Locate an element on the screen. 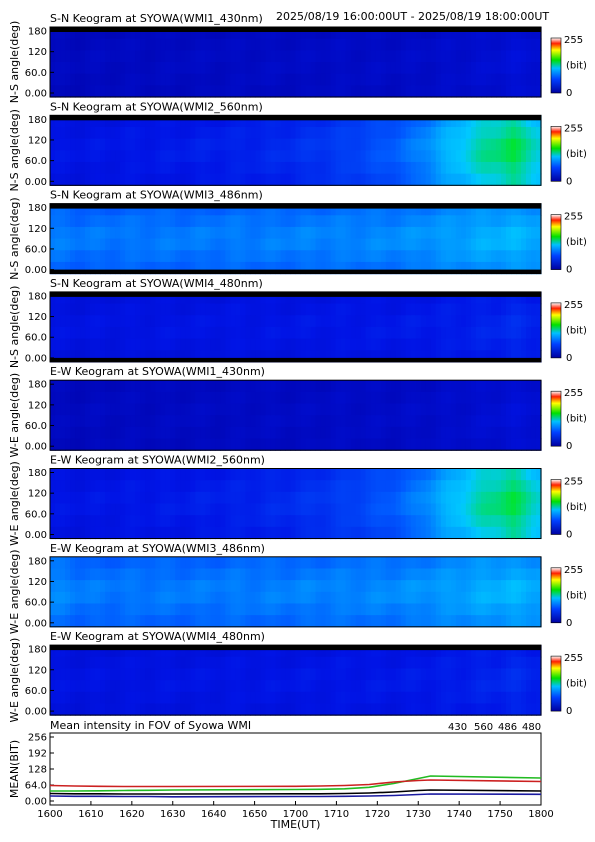 This screenshot has height=842, width=595. x-tick-label: 1800 is located at coordinates (540, 814).